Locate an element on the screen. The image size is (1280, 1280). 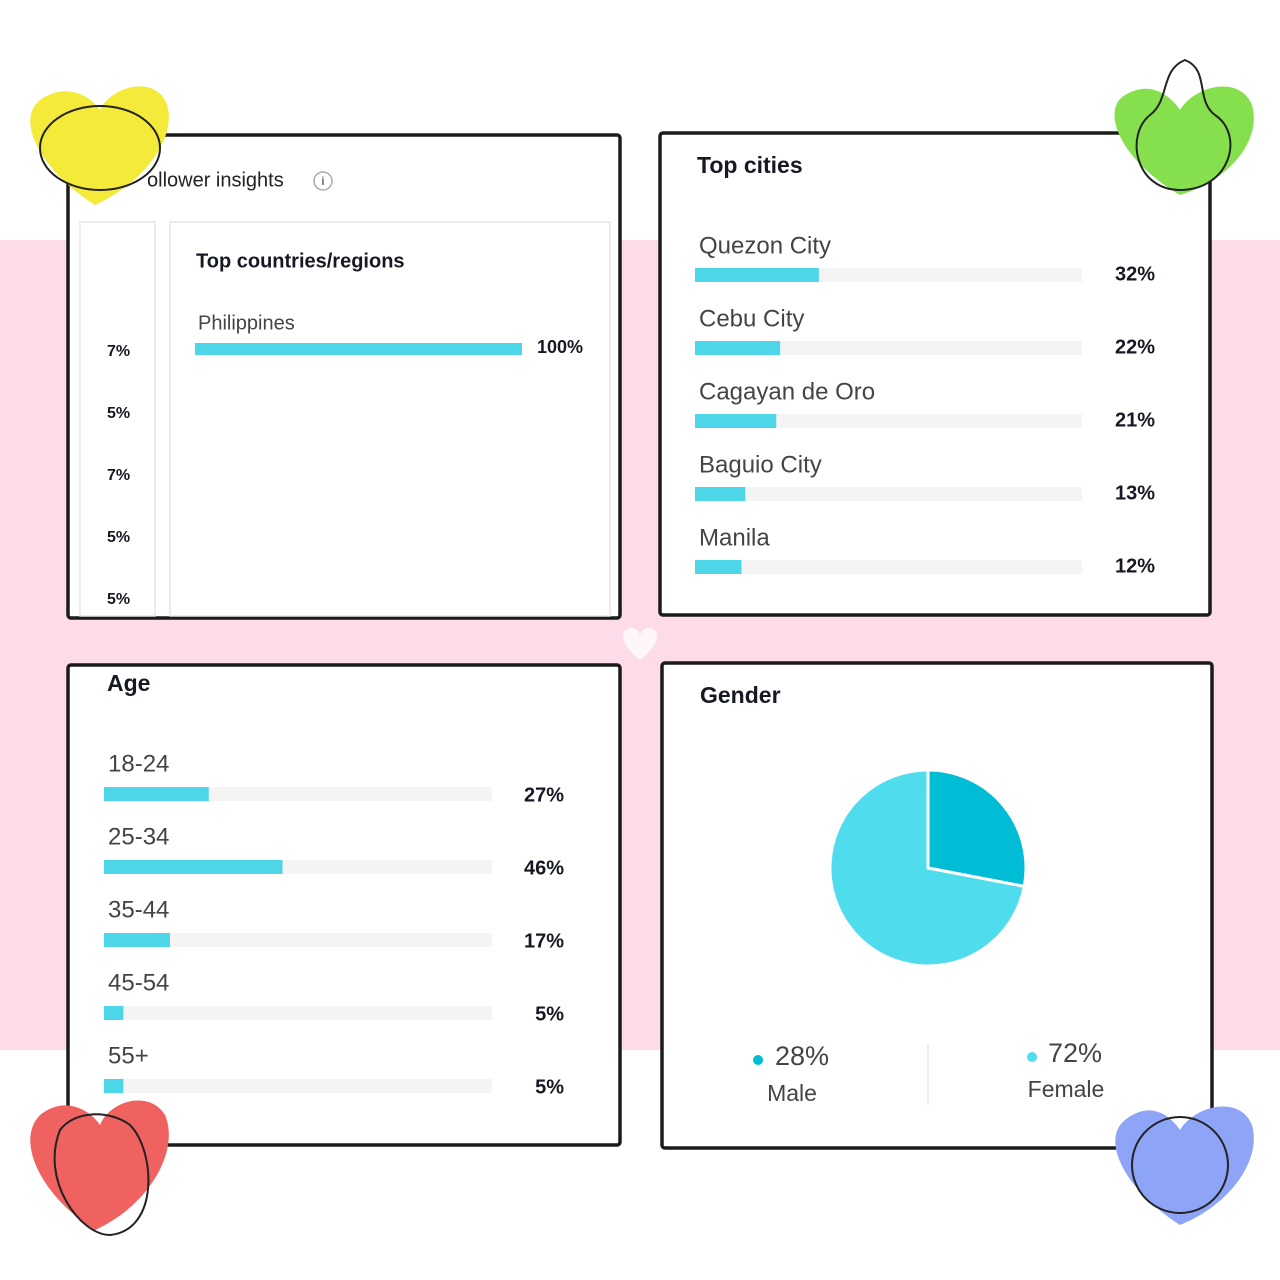
category-label: Cebu City is located at coordinates (751, 318).